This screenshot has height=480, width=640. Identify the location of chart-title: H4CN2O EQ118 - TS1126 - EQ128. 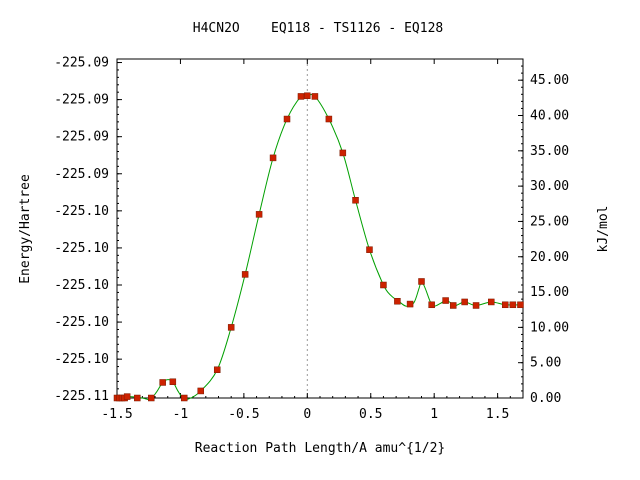
(318, 28).